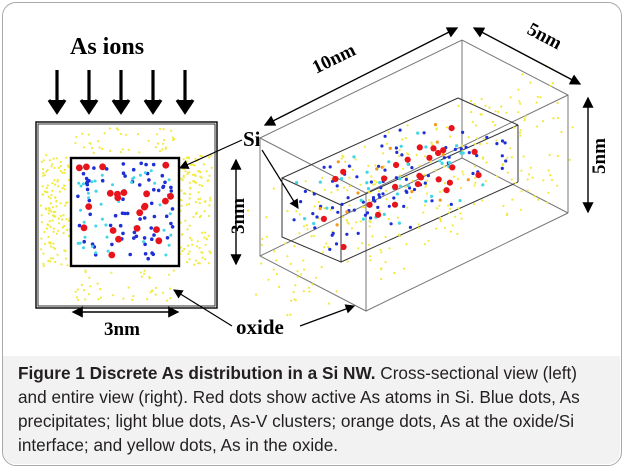 The width and height of the screenshot is (627, 471). I want to click on dim-3nm-horizontal: 3nm, so click(125, 323).